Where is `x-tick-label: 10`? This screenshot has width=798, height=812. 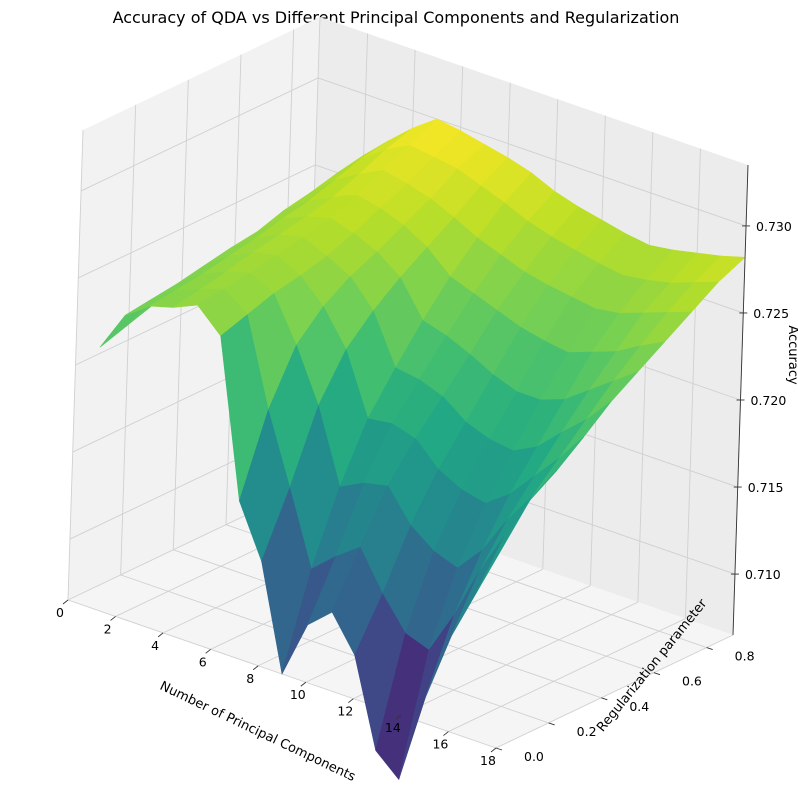 x-tick-label: 10 is located at coordinates (298, 694).